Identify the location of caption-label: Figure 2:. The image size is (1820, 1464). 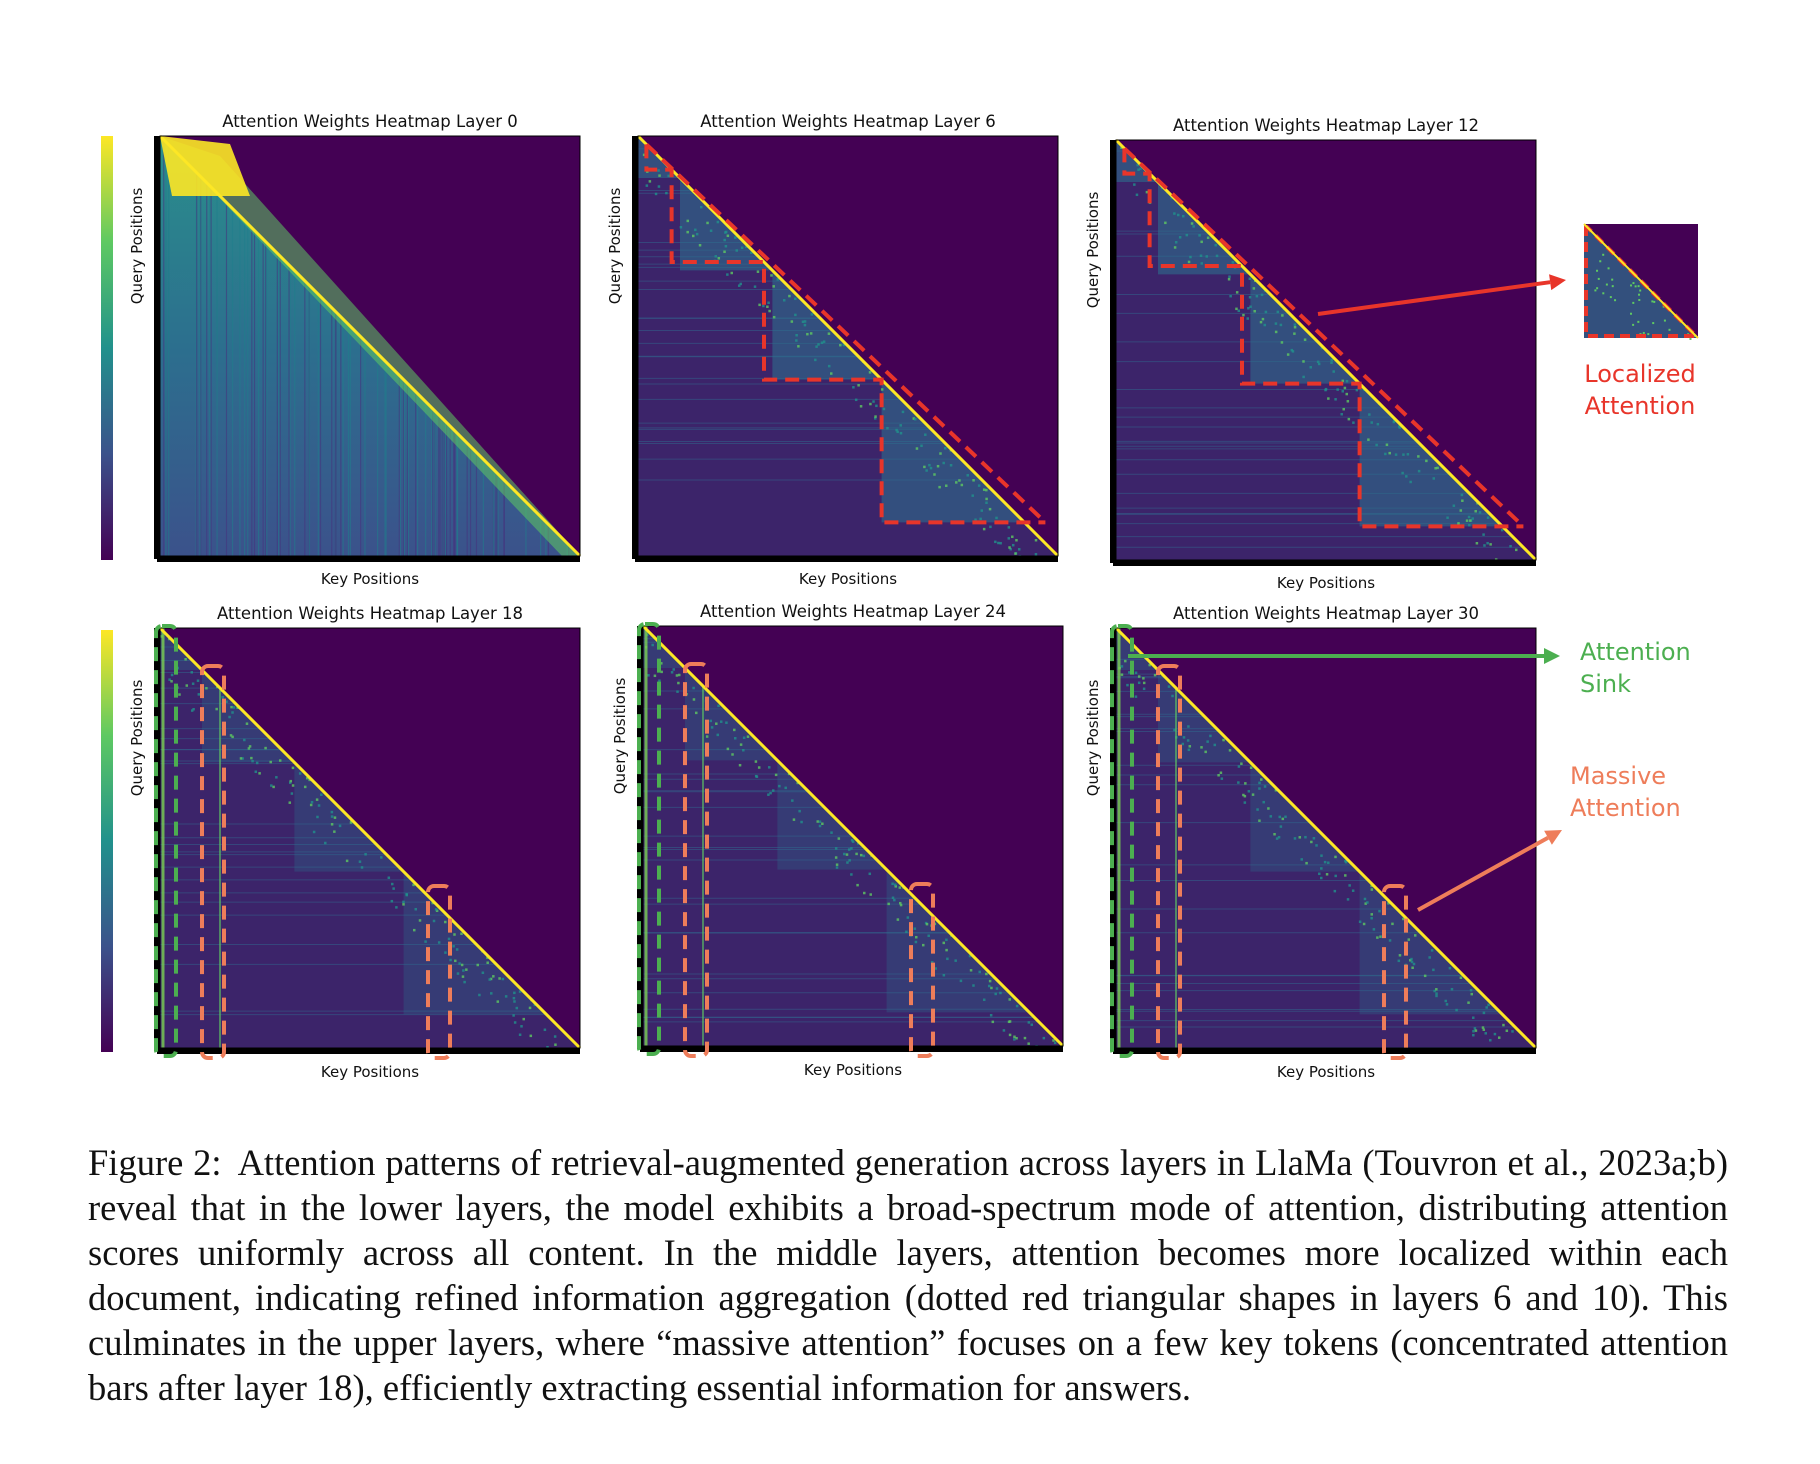
(155, 1162).